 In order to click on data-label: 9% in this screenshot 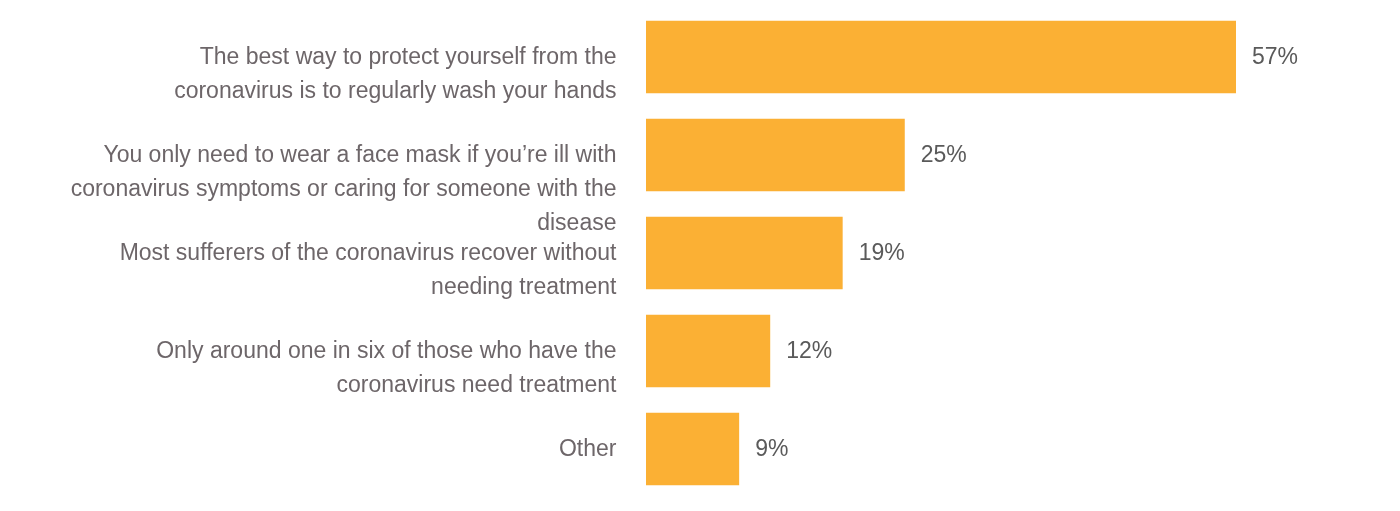, I will do `click(772, 448)`.